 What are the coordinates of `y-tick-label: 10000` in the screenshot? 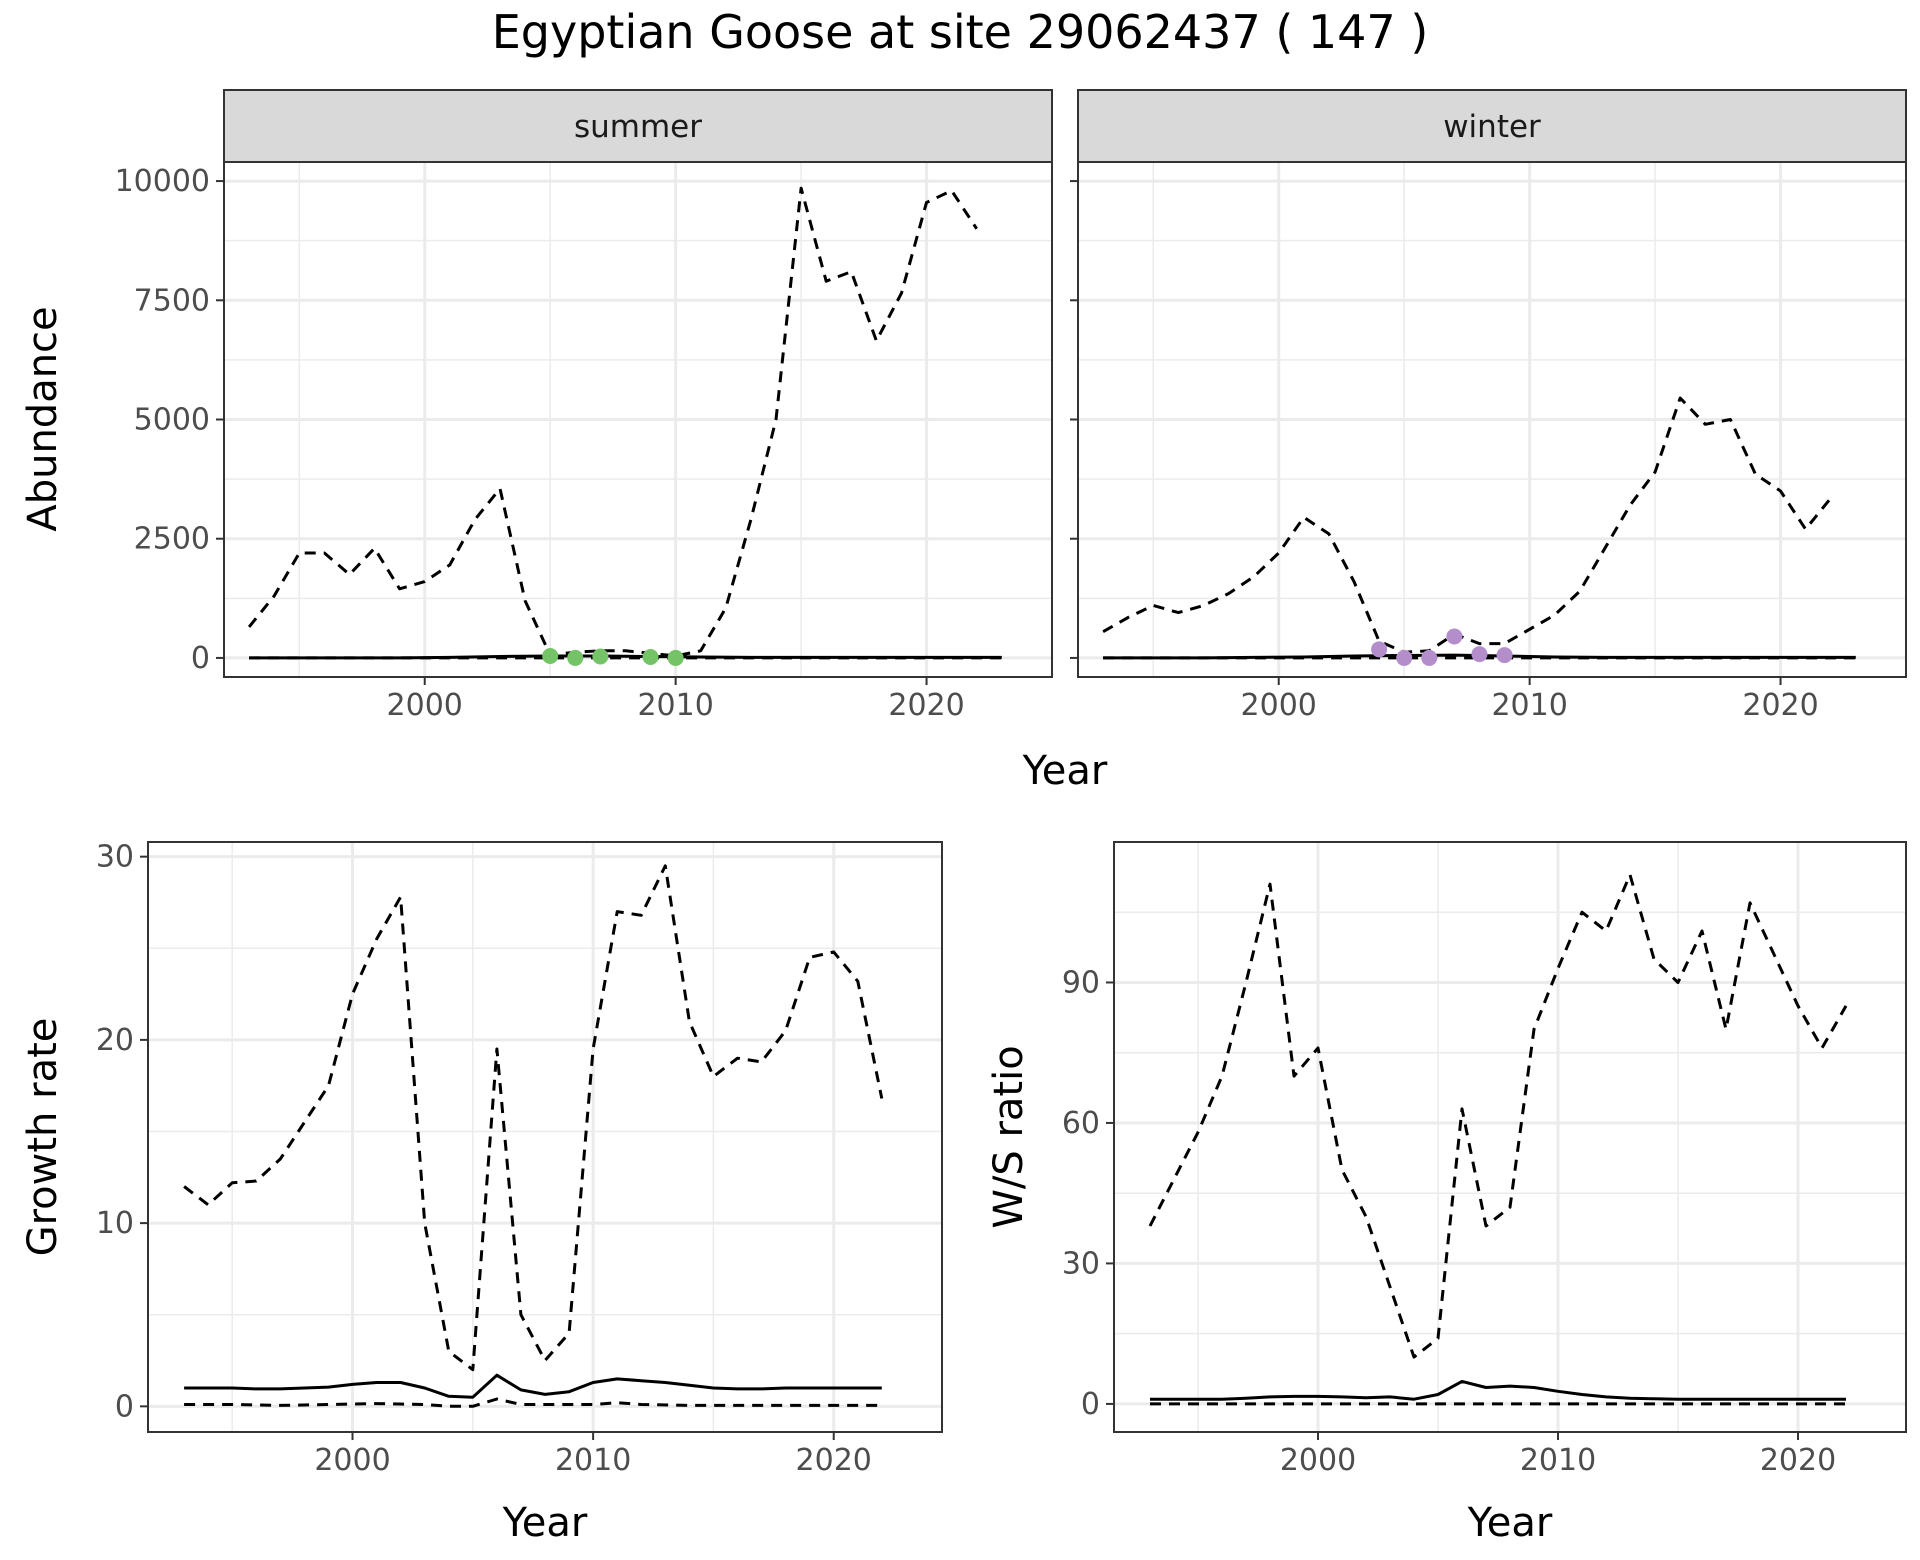 It's located at (162, 181).